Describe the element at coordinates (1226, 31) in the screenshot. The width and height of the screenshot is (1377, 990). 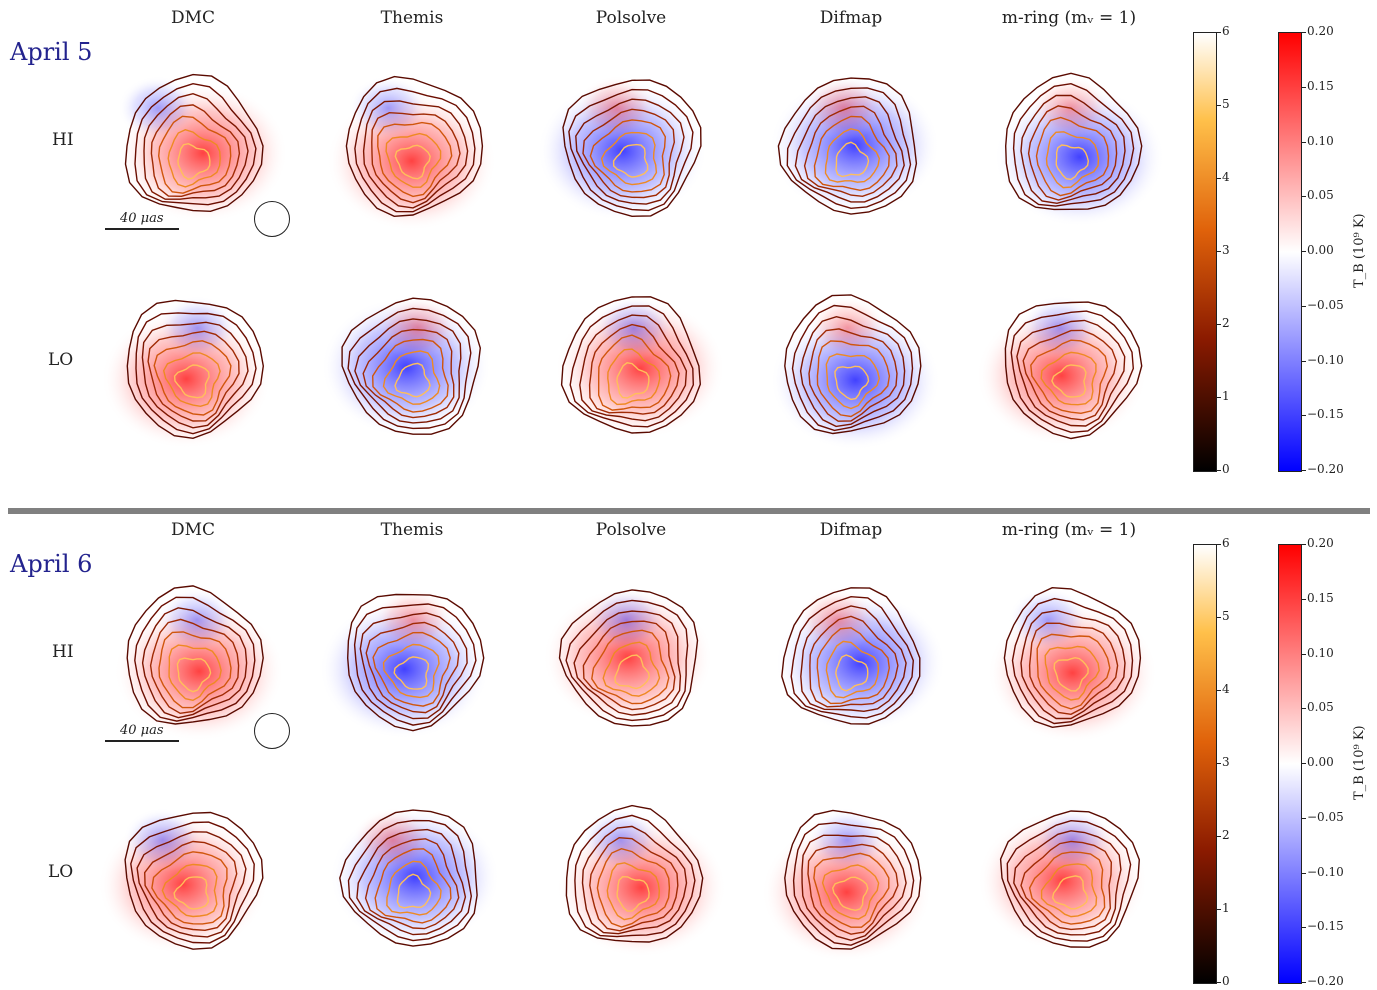
I see `colorbar-tick-label: 6` at that location.